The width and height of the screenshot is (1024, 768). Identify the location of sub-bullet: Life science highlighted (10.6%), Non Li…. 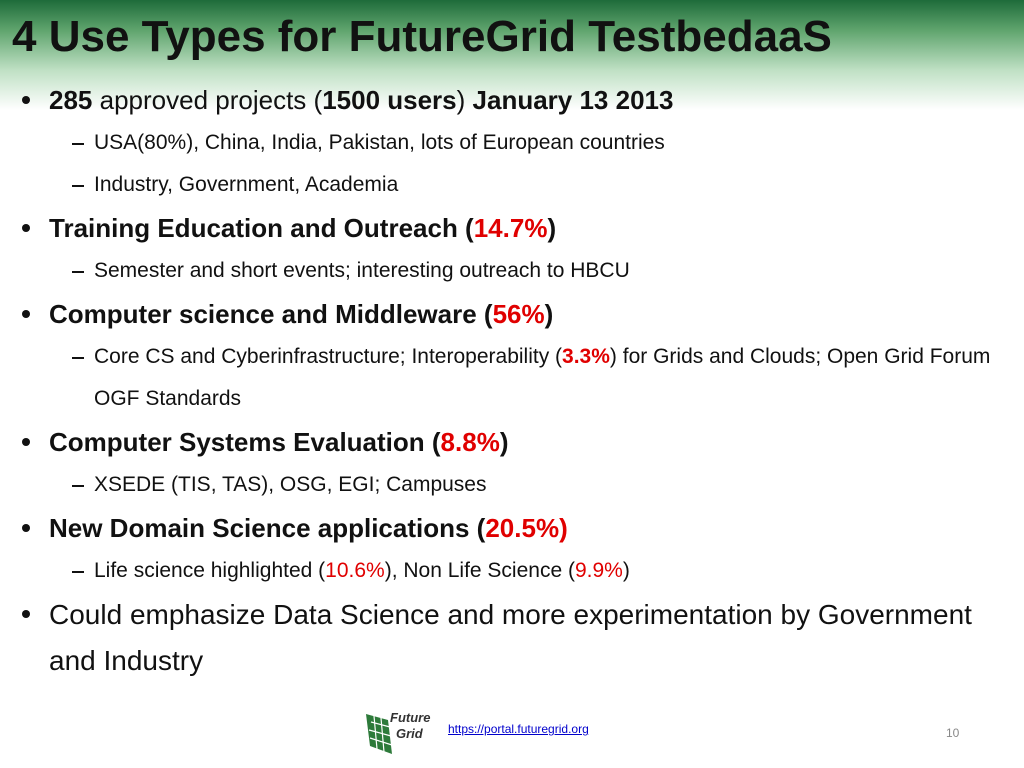
(513, 571).